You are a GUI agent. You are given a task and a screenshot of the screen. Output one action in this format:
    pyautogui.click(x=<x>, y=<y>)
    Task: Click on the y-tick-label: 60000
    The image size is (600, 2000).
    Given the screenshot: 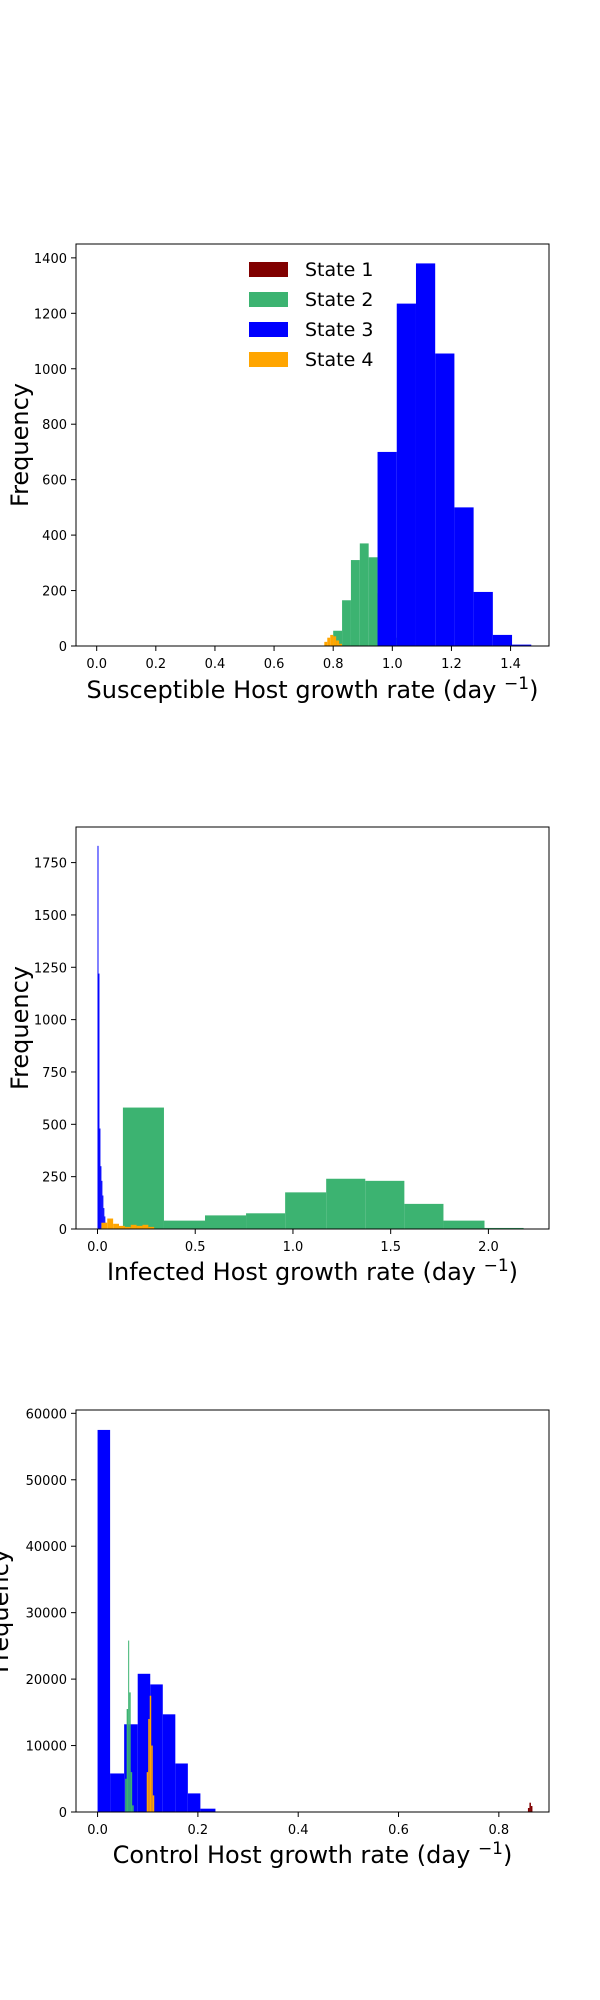 What is the action you would take?
    pyautogui.click(x=46, y=1414)
    